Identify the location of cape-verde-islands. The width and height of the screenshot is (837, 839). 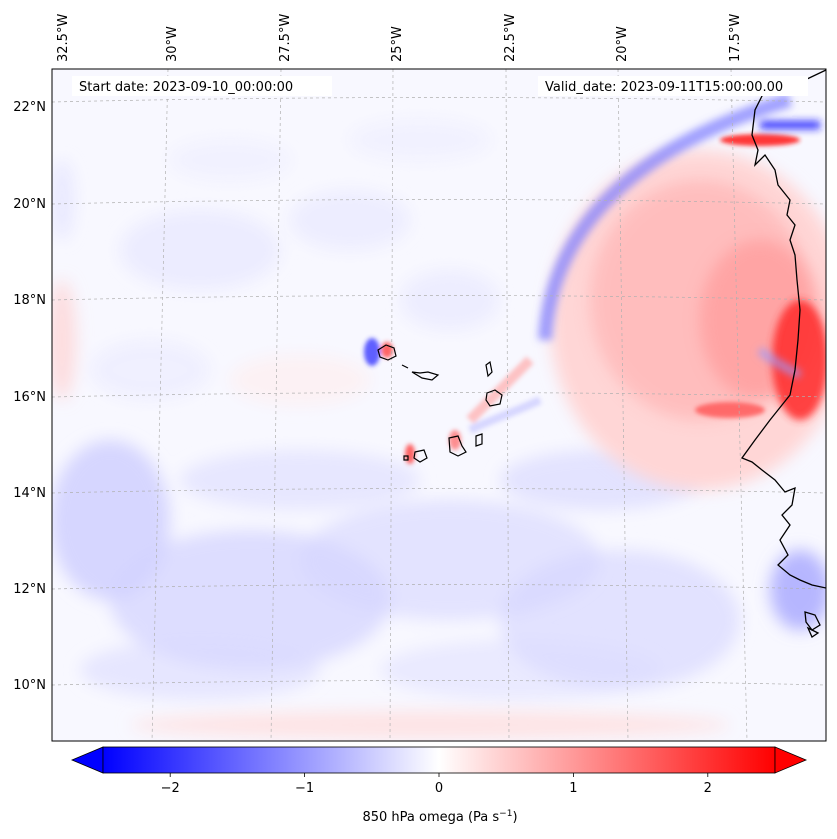
(440, 403).